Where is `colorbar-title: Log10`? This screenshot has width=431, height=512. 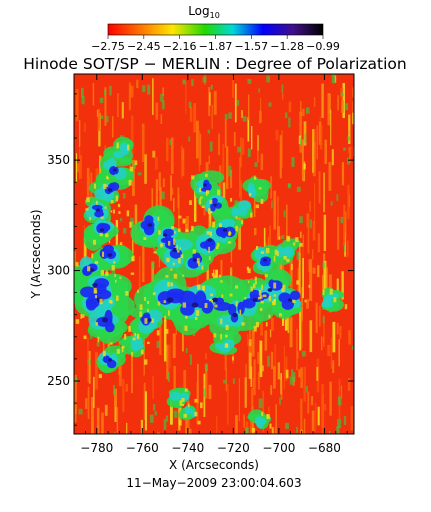 colorbar-title: Log10 is located at coordinates (204, 12).